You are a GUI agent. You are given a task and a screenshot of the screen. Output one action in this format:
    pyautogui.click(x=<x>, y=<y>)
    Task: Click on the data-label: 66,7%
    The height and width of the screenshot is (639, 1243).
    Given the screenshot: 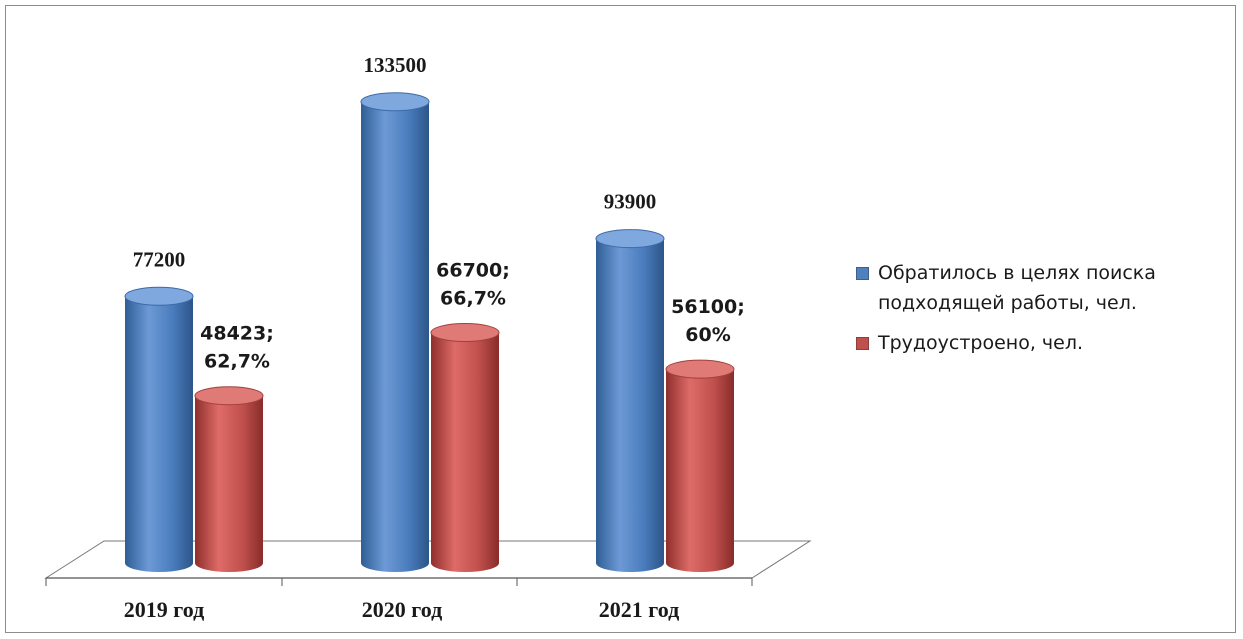 What is the action you would take?
    pyautogui.click(x=473, y=299)
    